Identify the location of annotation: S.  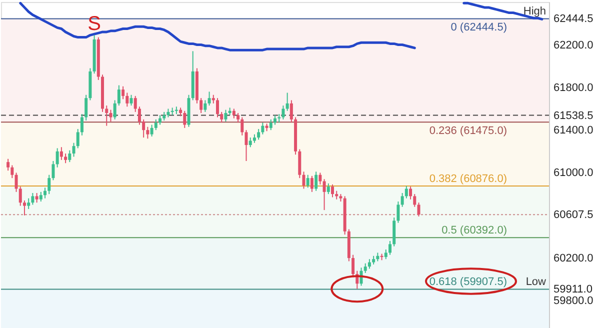
(94, 24).